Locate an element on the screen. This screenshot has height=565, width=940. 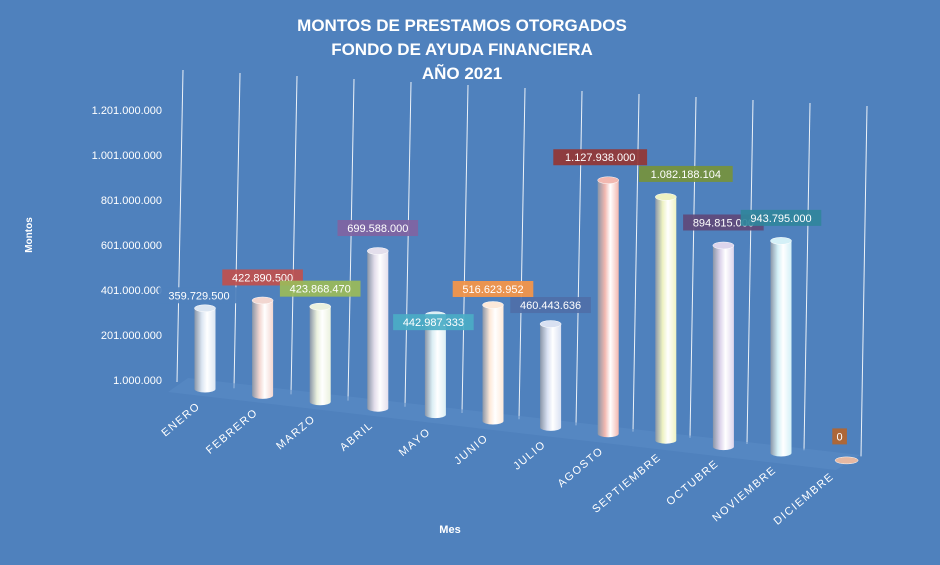
data-label: 516.623.952 is located at coordinates (493, 288).